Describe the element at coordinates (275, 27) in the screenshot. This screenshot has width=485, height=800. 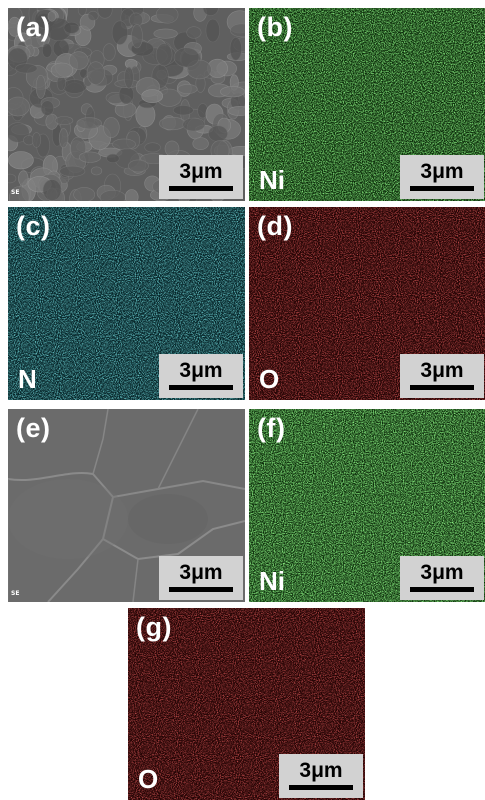
I see `panel-label: (b)` at that location.